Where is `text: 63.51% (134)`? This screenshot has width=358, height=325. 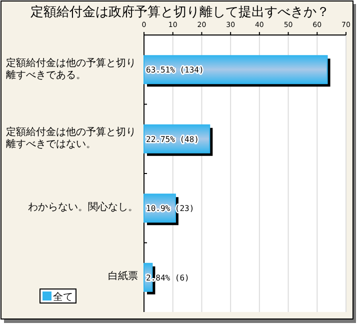
text: 63.51% (134) is located at coordinates (175, 70).